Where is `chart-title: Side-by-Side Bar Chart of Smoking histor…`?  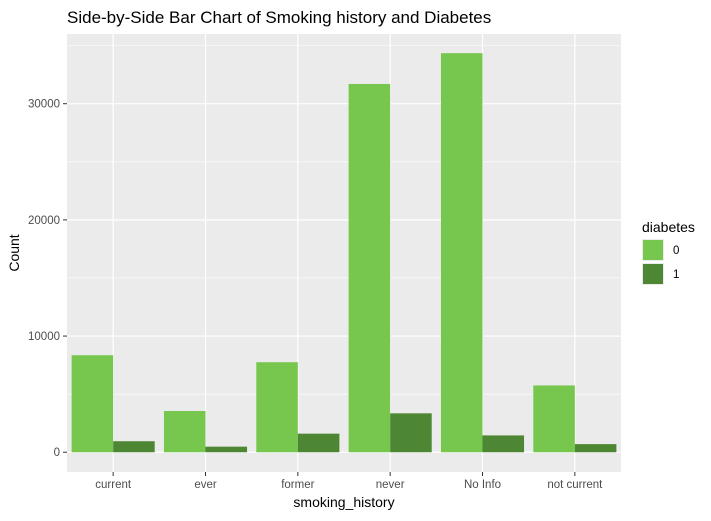
chart-title: Side-by-Side Bar Chart of Smoking histor… is located at coordinates (279, 17).